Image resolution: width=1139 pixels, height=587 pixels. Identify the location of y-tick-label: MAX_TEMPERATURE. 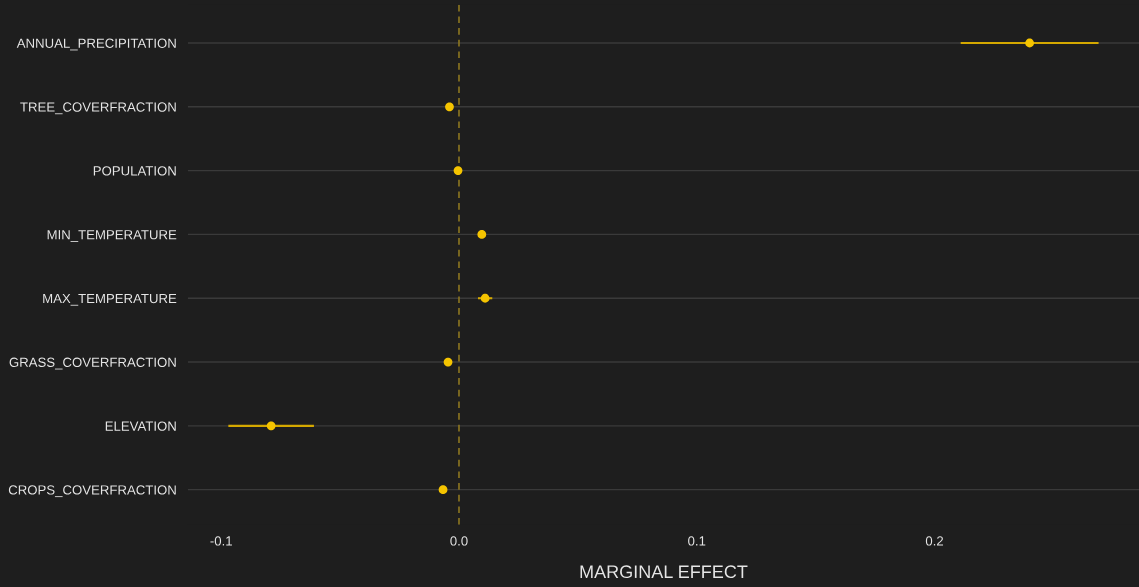
(110, 299).